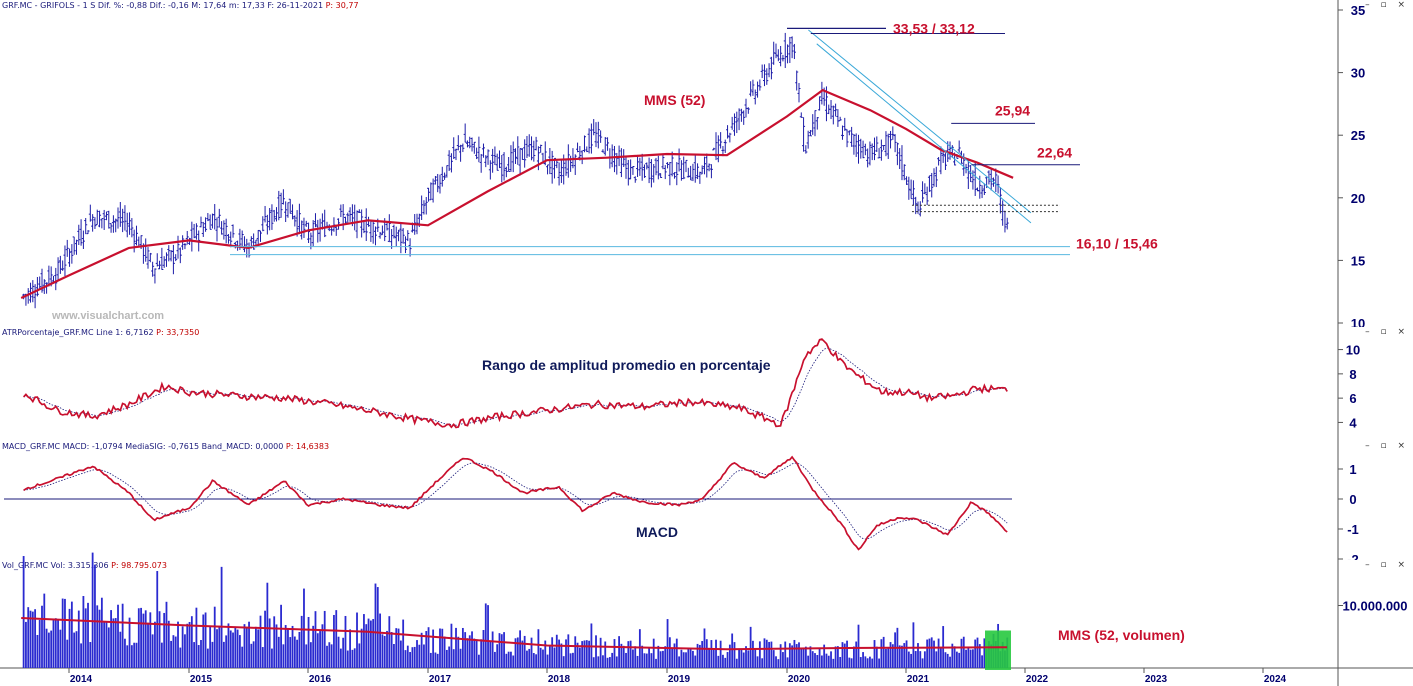  I want to click on annotation-r2: 22,64, so click(1054, 153).